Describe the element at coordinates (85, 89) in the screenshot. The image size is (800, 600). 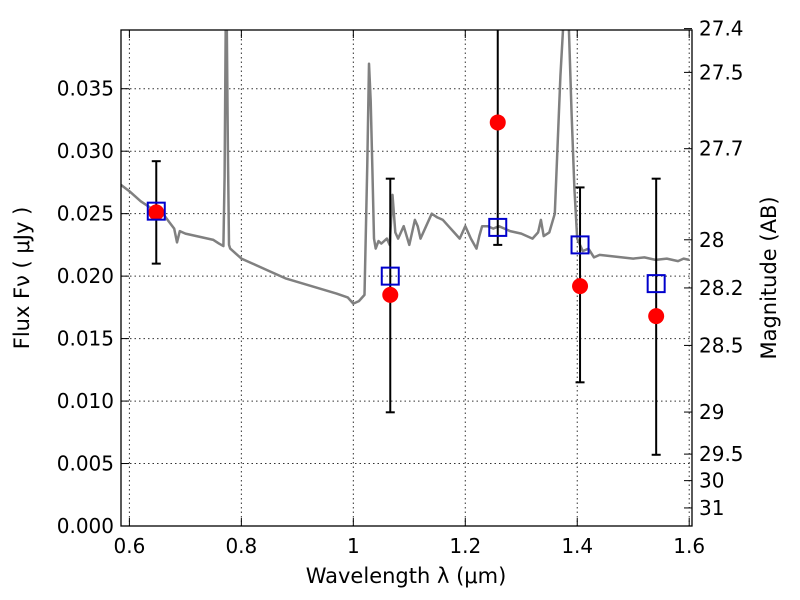
I see `y-tick-label: 0.035` at that location.